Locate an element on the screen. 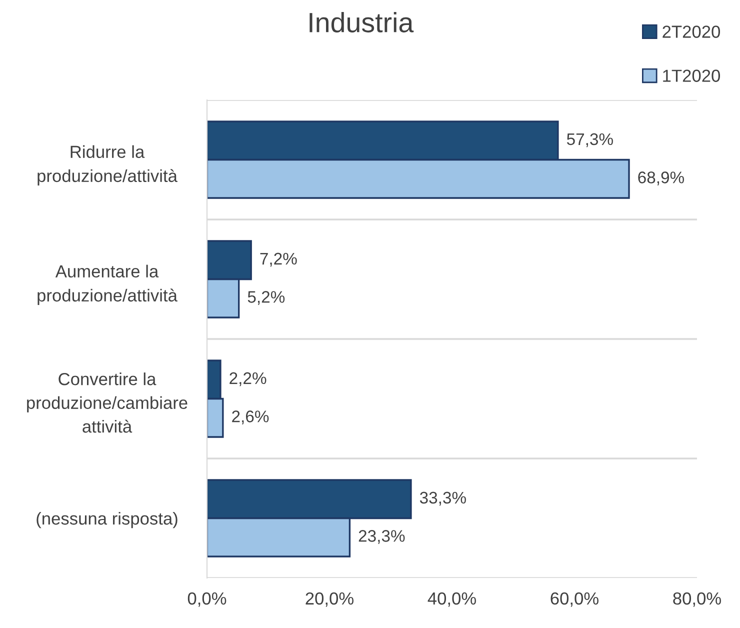 The height and width of the screenshot is (628, 740). data-label: 68,9% is located at coordinates (661, 179).